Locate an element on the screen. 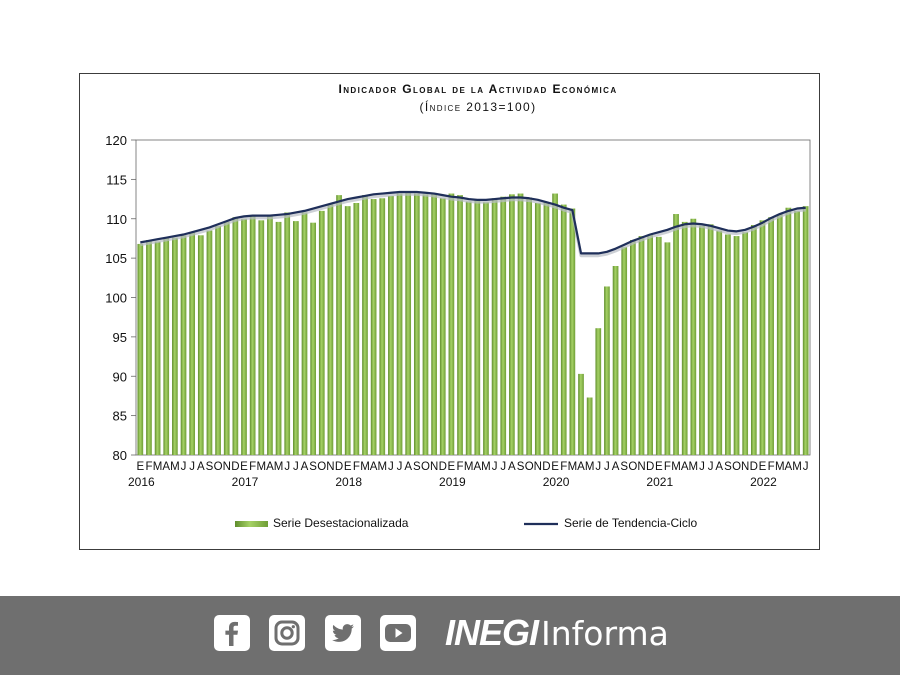  x-year-label: 2016 is located at coordinates (141, 482).